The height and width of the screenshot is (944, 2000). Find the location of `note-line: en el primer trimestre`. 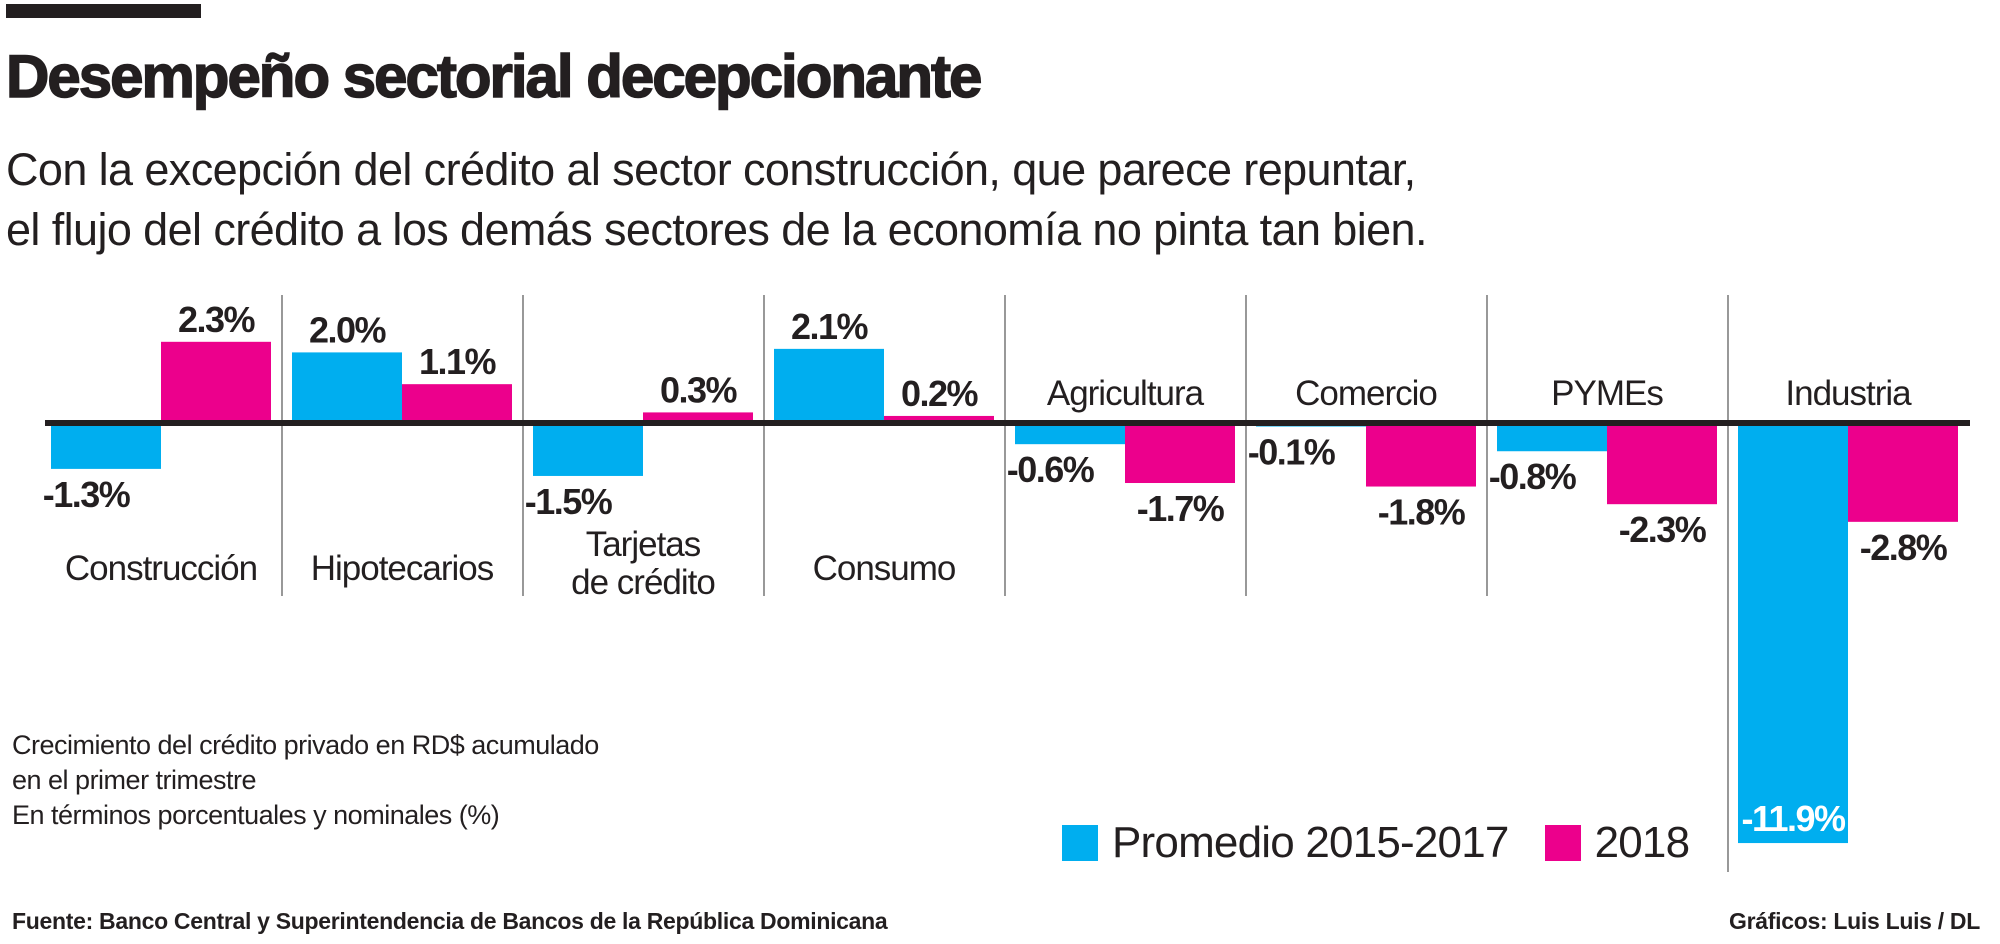

note-line: en el primer trimestre is located at coordinates (134, 780).